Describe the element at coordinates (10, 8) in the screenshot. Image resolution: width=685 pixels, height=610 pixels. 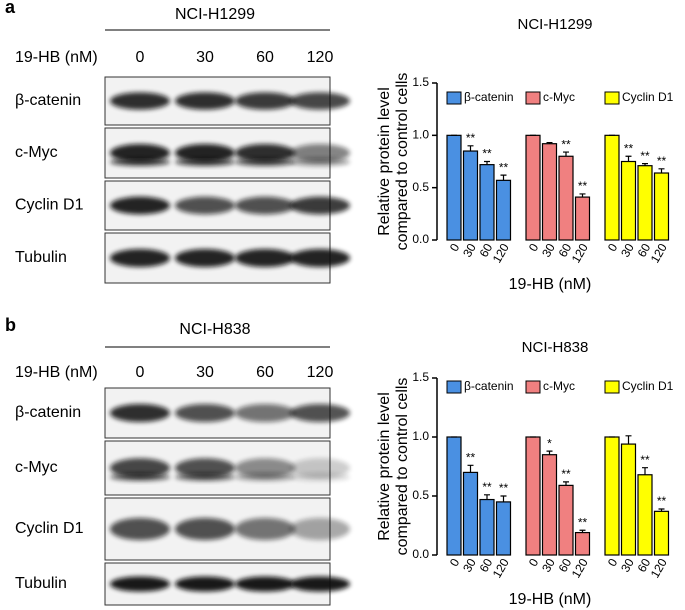
I see `panel-letter: a` at that location.